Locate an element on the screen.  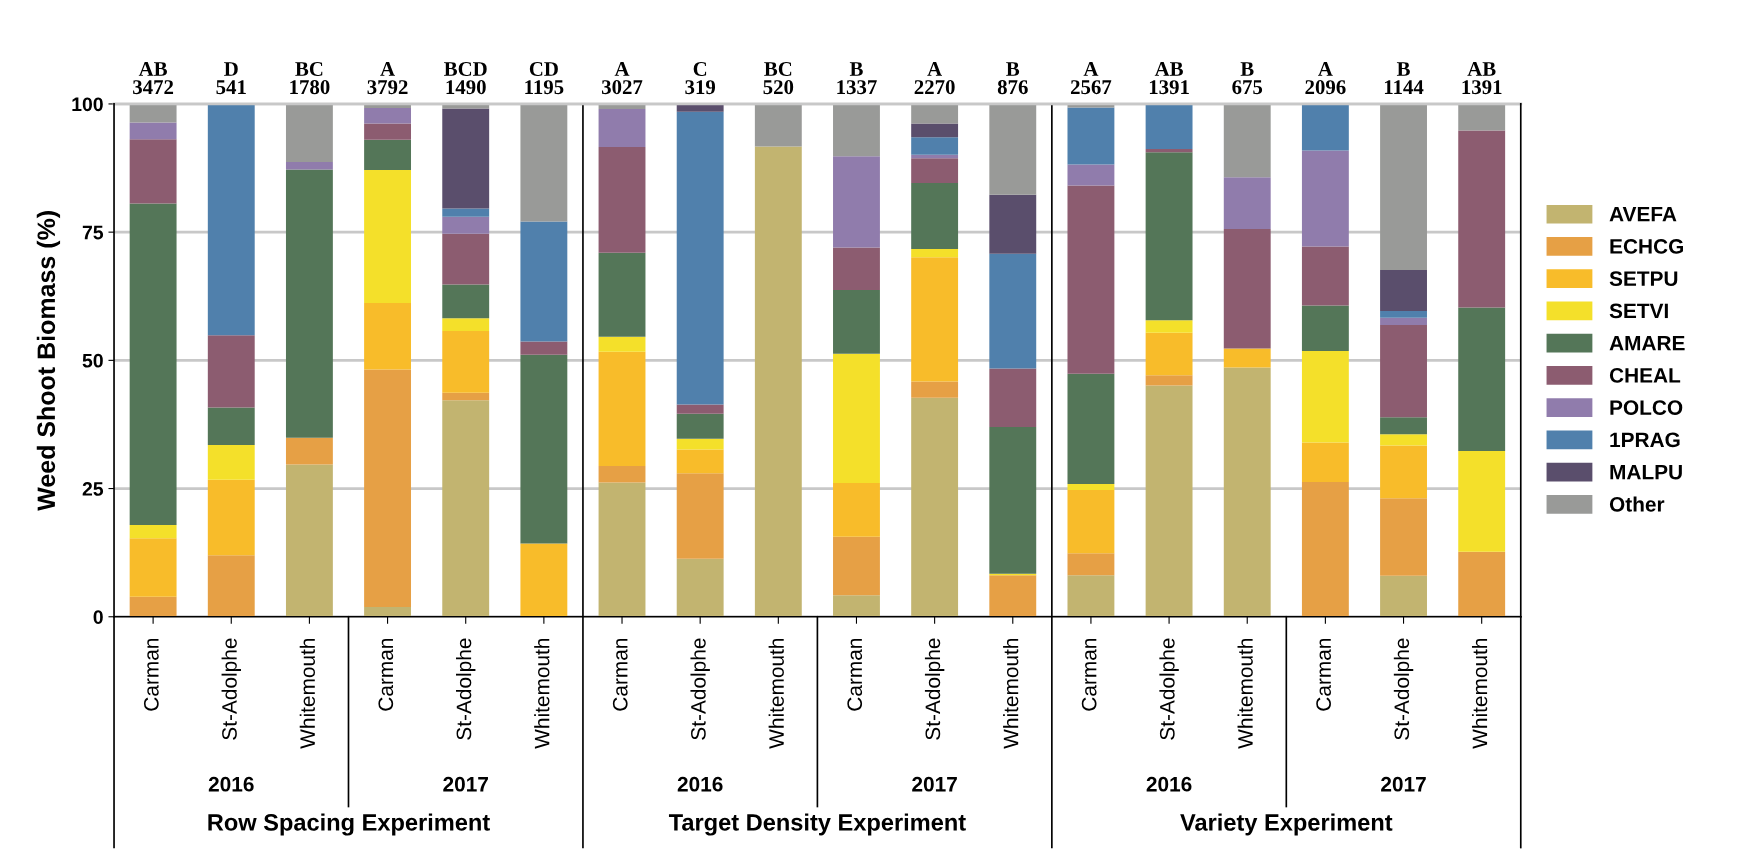
total-label: C 319 is located at coordinates (700, 78).